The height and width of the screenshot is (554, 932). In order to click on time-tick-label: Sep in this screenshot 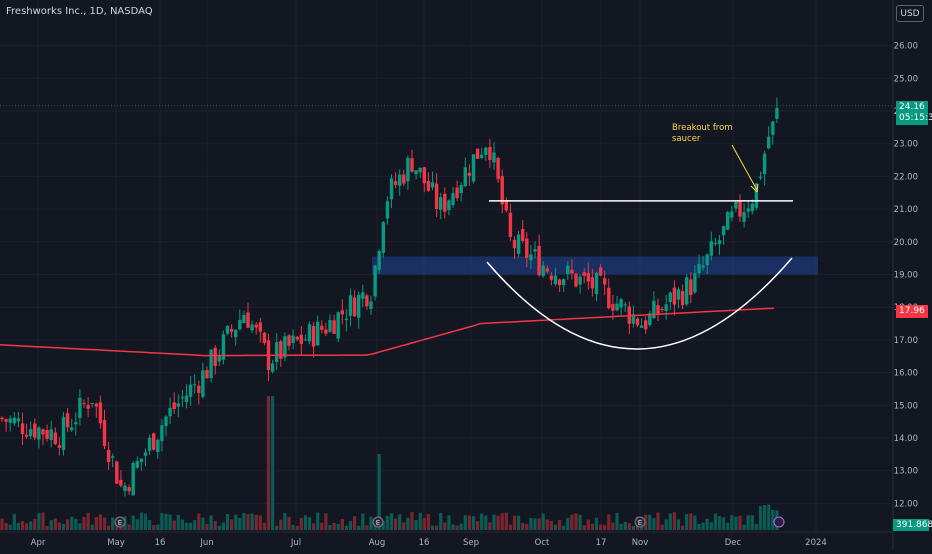, I will do `click(471, 543)`.